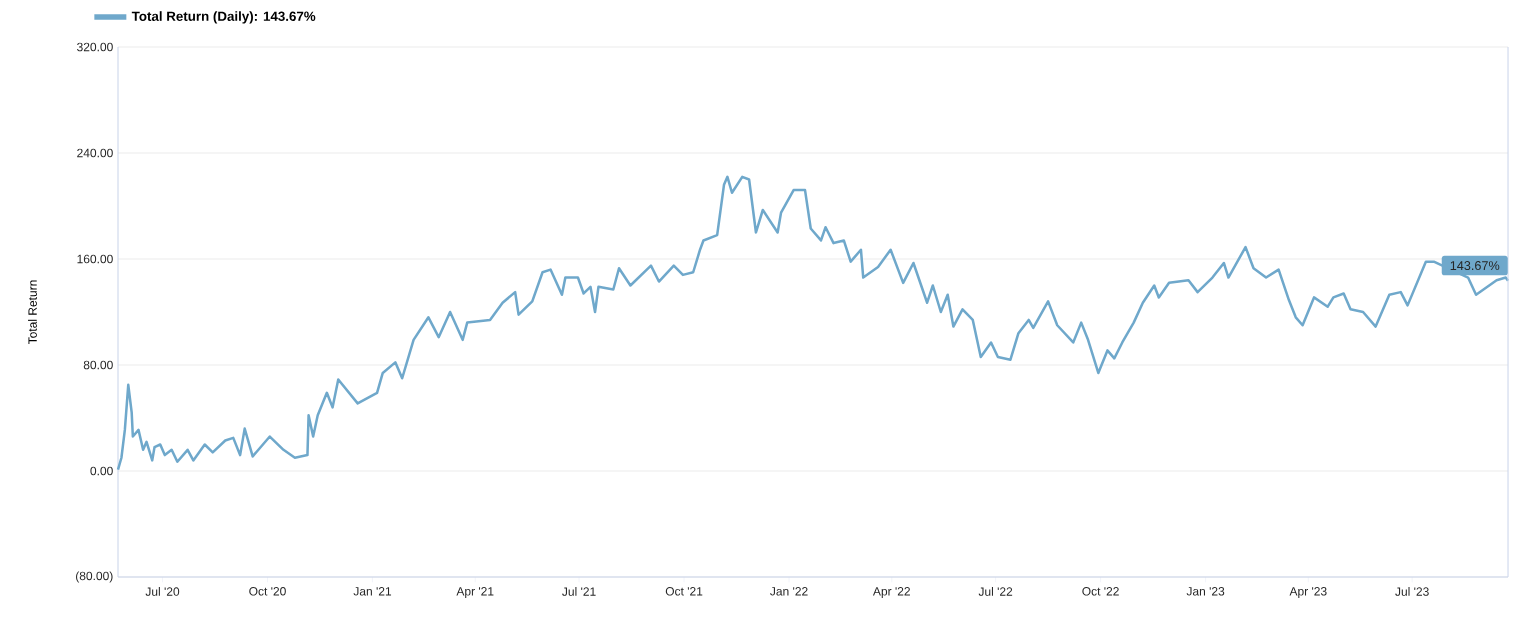 The width and height of the screenshot is (1516, 625). What do you see at coordinates (579, 591) in the screenshot?
I see `x-tick-label: Jul '21` at bounding box center [579, 591].